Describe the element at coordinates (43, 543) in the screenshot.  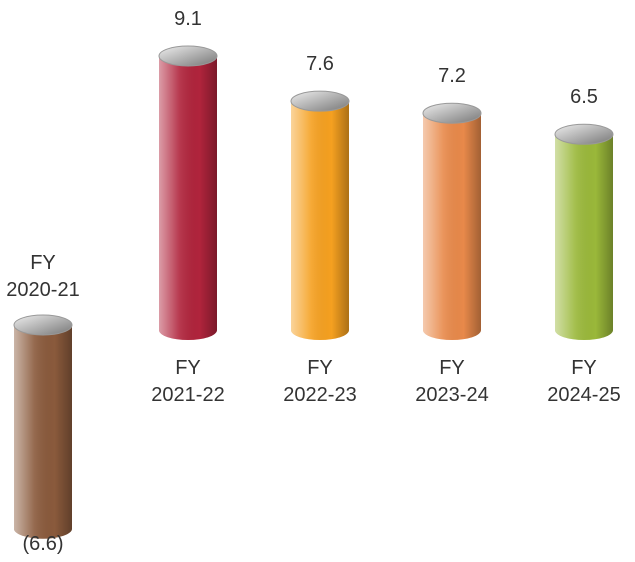
I see `value-label: (6.6)` at that location.